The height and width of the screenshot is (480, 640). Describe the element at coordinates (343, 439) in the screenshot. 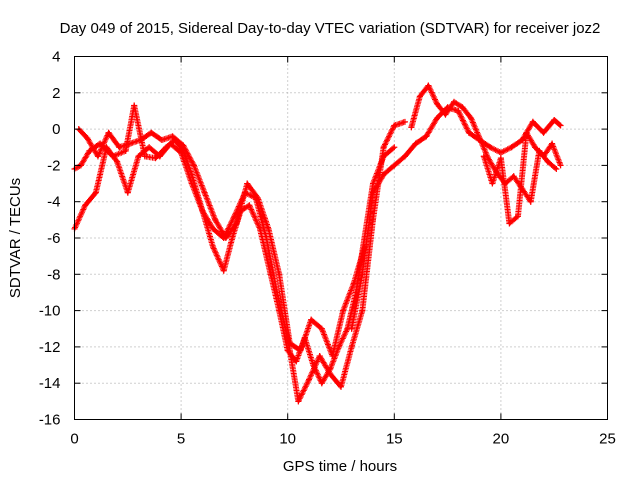

I see `x-tick-labels: 0 5 10 15 20 25` at that location.